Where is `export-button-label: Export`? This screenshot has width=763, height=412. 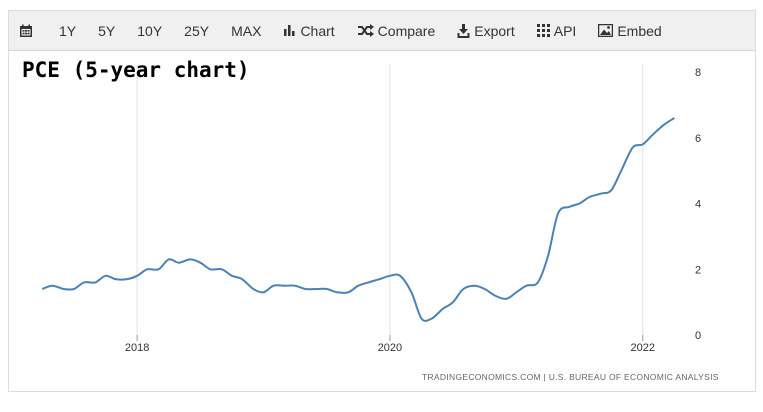 export-button-label: Export is located at coordinates (494, 30).